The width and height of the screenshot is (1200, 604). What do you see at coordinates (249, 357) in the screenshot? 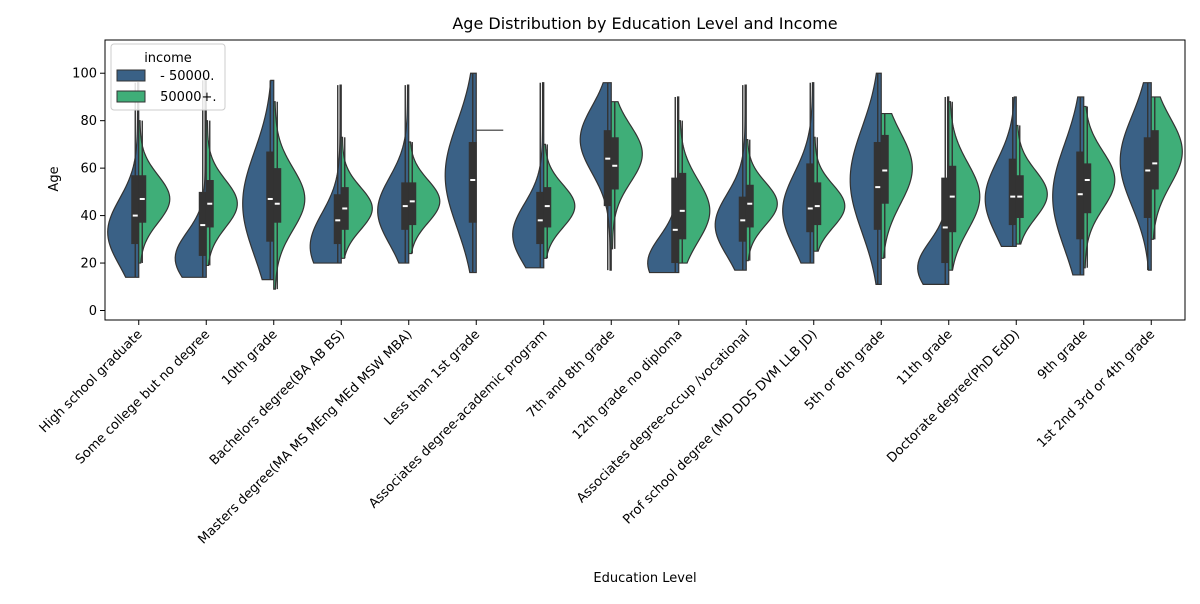
I see `x-tick-label: 10th grade` at bounding box center [249, 357].